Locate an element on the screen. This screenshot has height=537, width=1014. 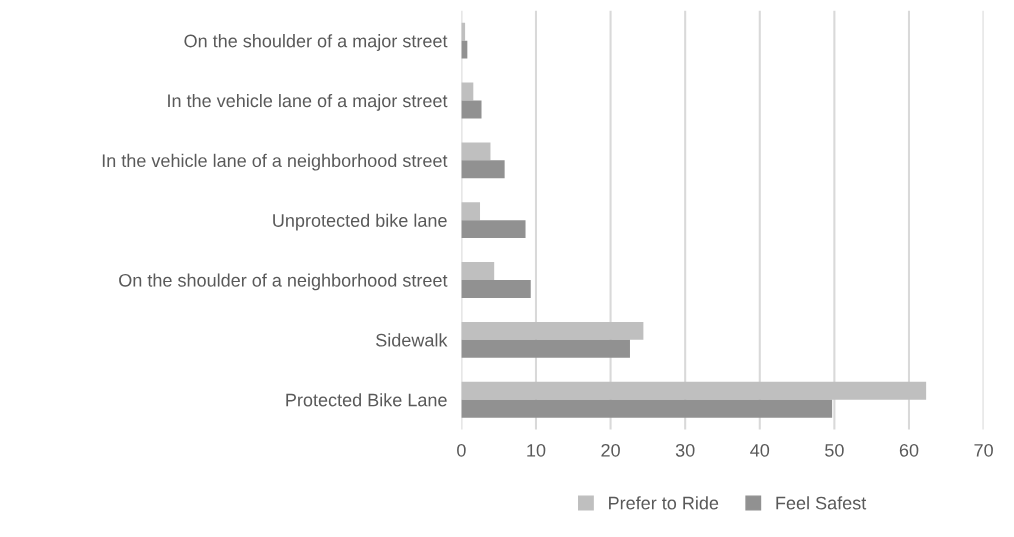
x-tick-label: 50 is located at coordinates (834, 450).